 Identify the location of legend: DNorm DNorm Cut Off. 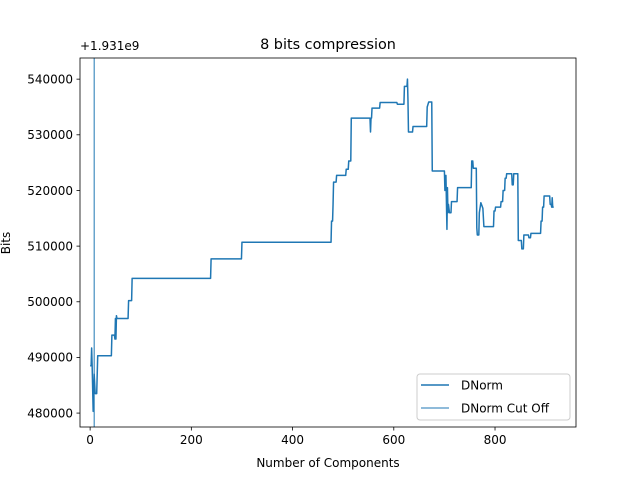
(493, 397).